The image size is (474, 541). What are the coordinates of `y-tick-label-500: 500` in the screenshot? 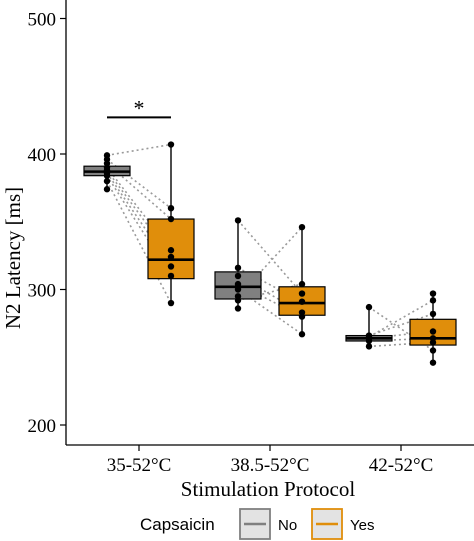 It's located at (42, 20).